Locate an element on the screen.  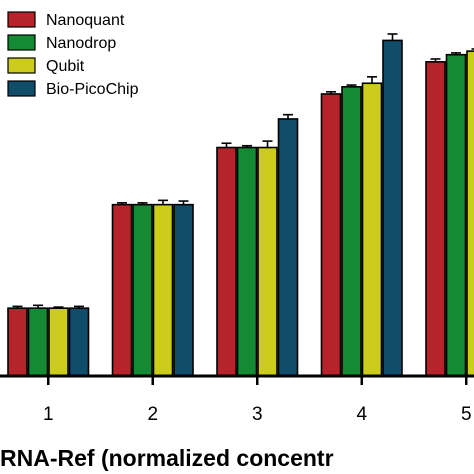
legend: Nanoquant Nanodrop Qubit Bio-PicoChip is located at coordinates (73, 54).